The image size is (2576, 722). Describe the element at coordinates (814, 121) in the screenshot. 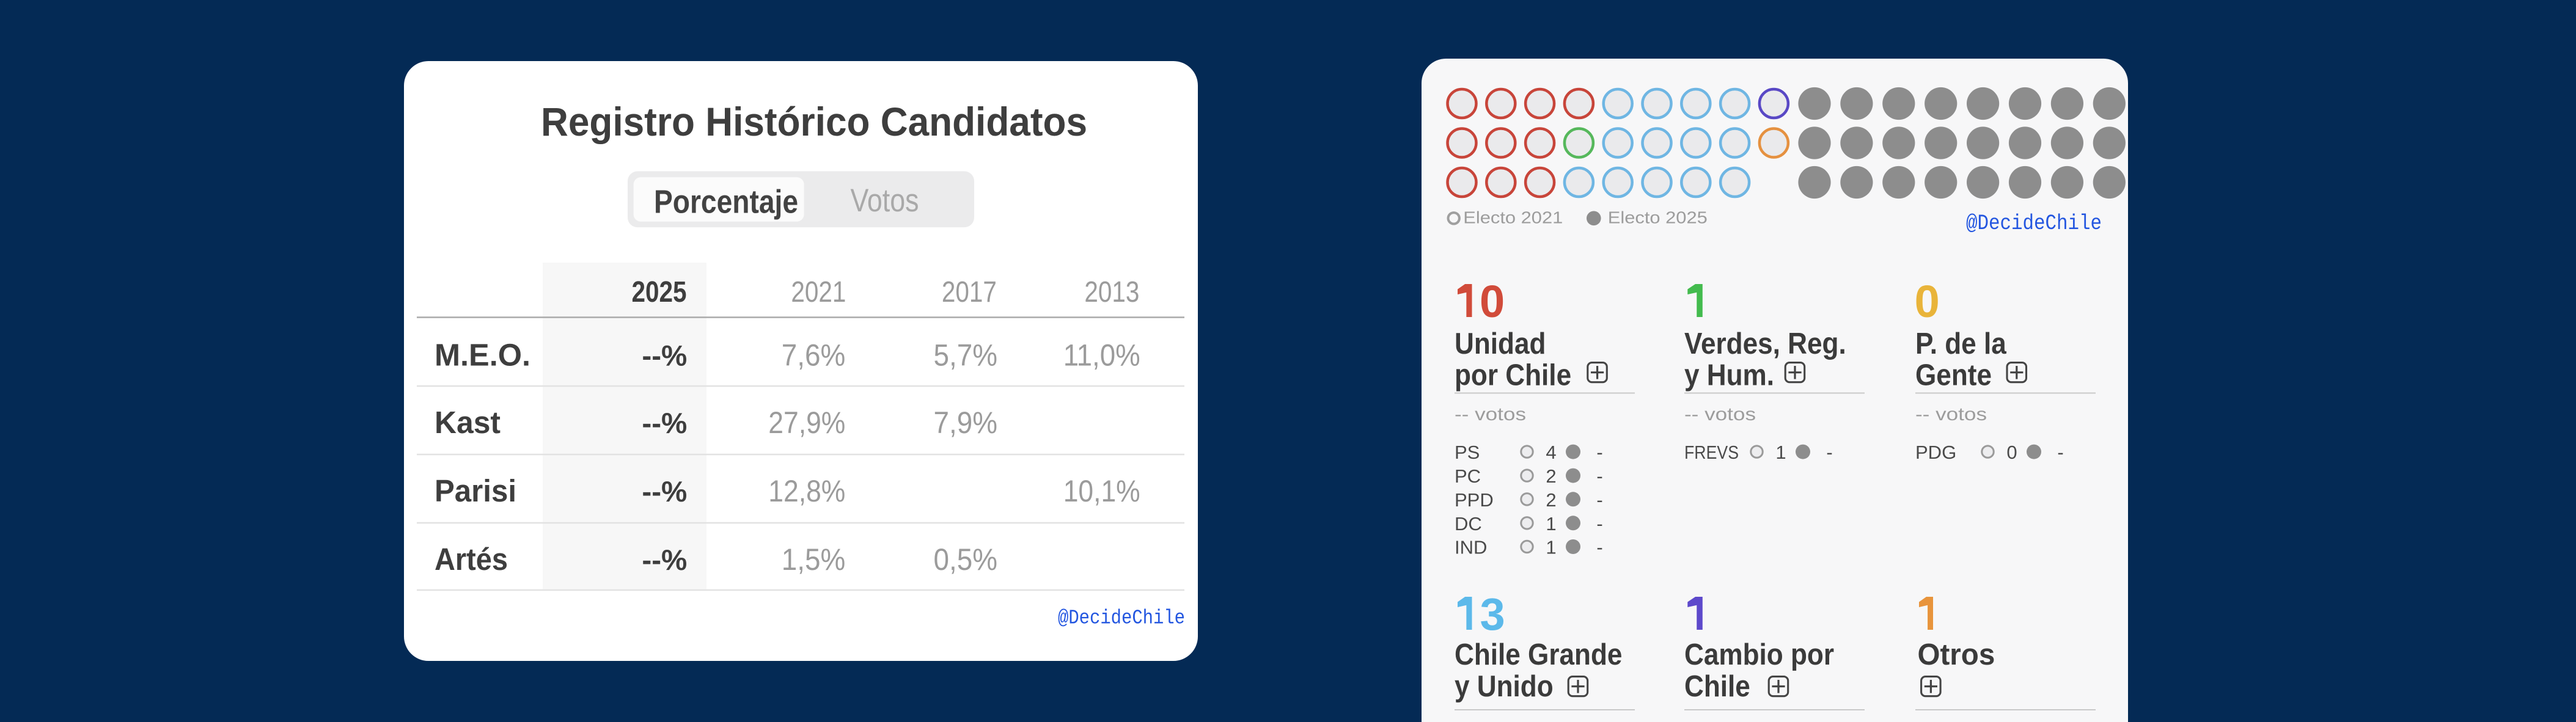

I see `svg-text: Registro Histórico Candidatos` at that location.